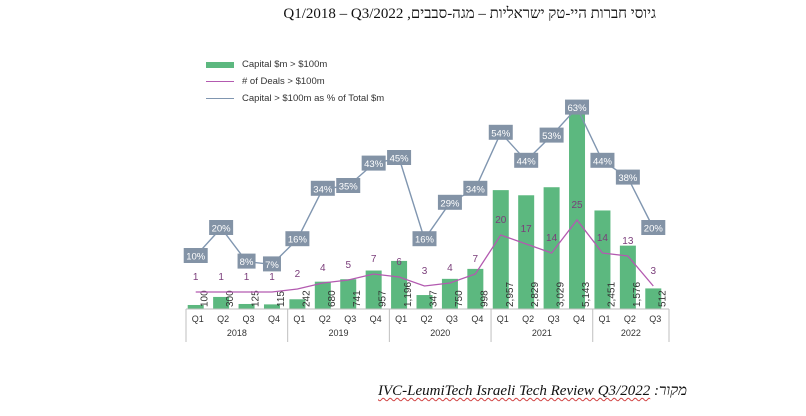  What do you see at coordinates (535, 294) in the screenshot?
I see `bar-value-label: 2,829` at bounding box center [535, 294].